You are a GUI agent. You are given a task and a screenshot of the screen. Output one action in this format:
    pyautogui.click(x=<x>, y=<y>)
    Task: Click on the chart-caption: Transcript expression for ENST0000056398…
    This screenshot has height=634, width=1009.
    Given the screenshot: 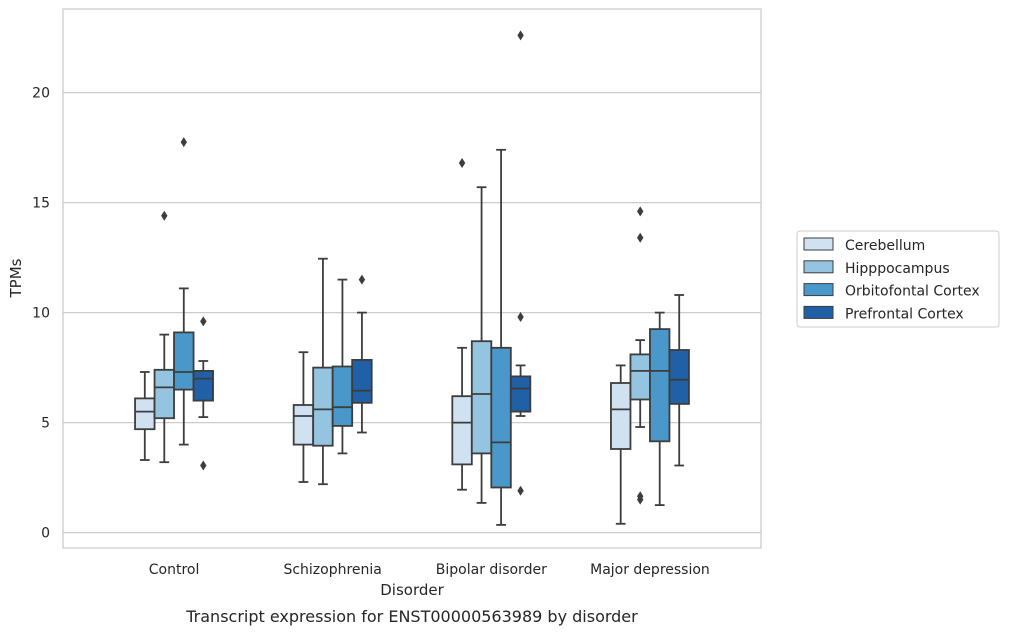 What is the action you would take?
    pyautogui.click(x=411, y=616)
    